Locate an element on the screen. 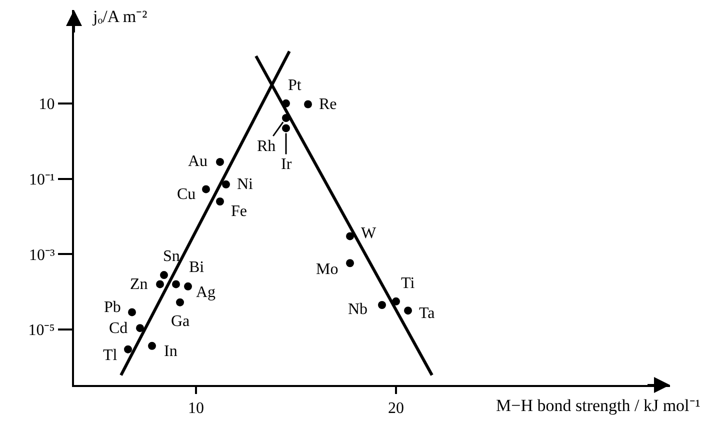  annotation: In is located at coordinates (171, 351).